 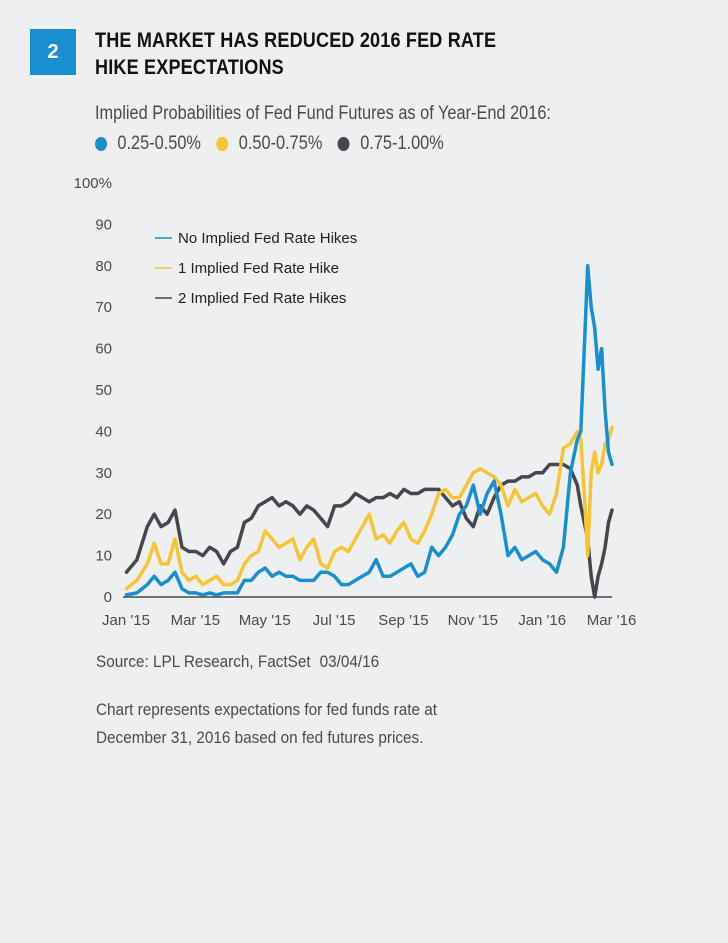 I want to click on y-tick-label: 70, so click(x=103, y=307).